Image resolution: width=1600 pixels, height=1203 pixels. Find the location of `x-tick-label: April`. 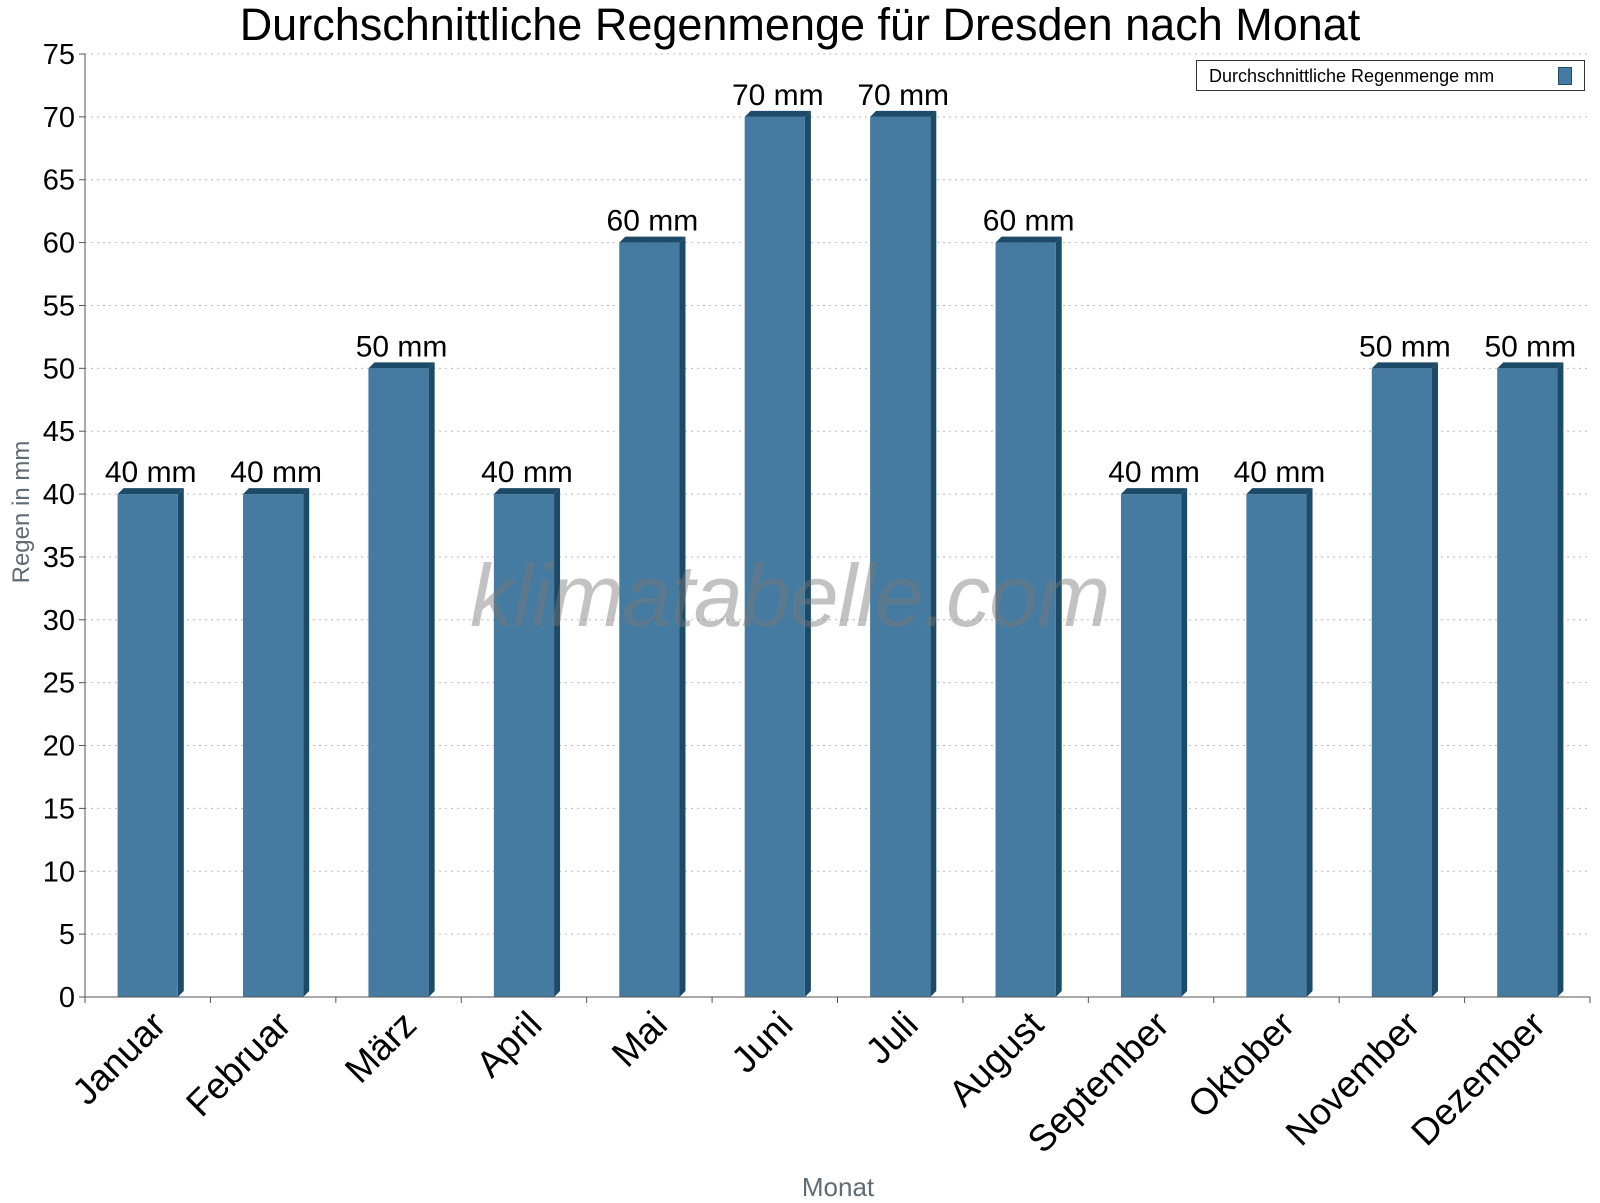

x-tick-label: April is located at coordinates (508, 1044).